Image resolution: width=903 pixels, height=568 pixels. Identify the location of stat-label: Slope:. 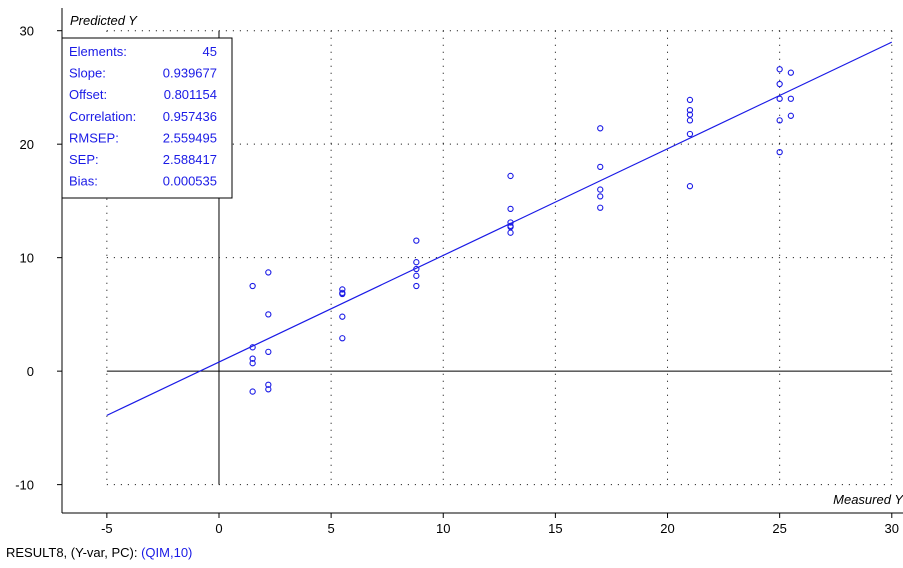
(87, 73).